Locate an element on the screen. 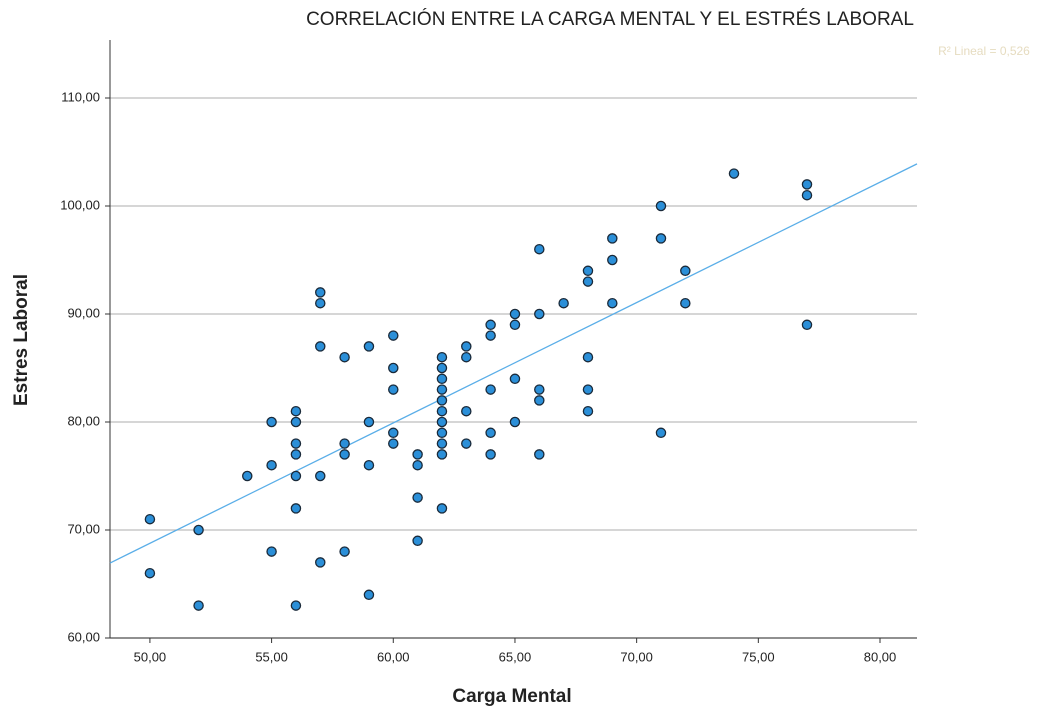 Image resolution: width=1047 pixels, height=713 pixels. y-tick-label: 110,00 is located at coordinates (80, 96).